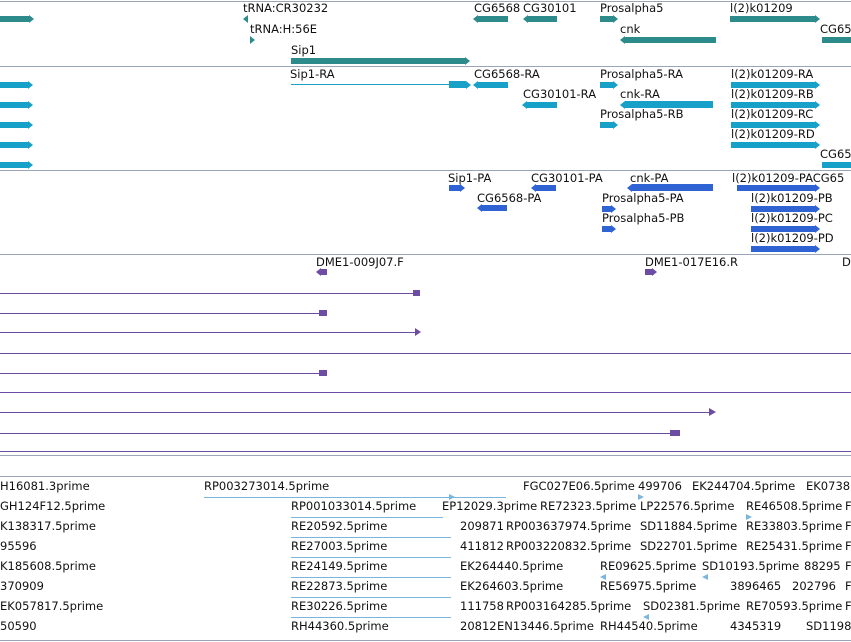  What do you see at coordinates (22, 586) in the screenshot?
I see `est-label: 370909` at bounding box center [22, 586].